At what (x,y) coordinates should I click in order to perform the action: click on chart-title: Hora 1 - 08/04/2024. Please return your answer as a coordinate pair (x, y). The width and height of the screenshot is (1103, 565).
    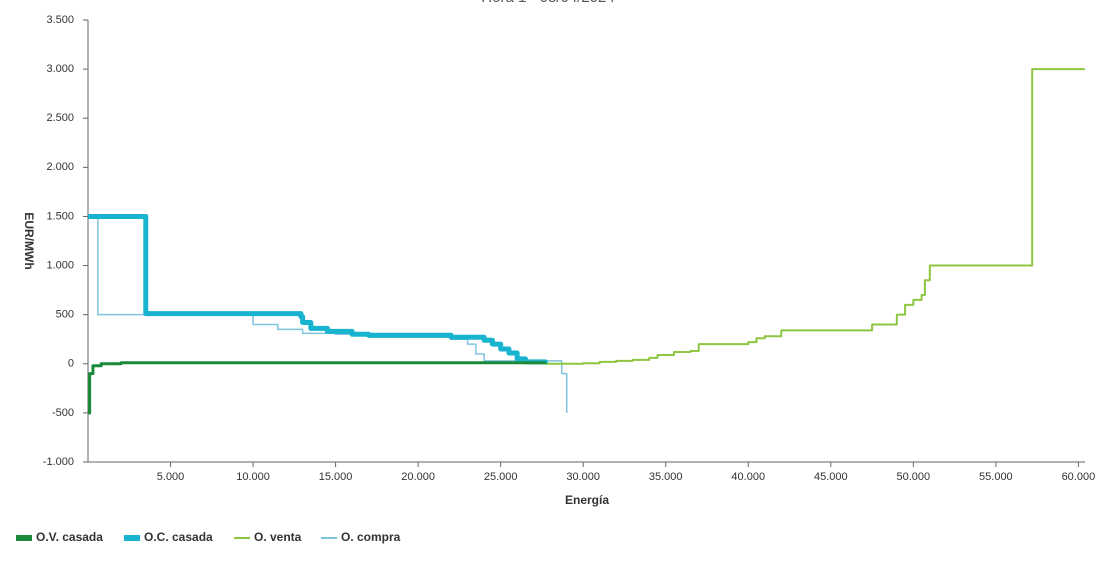
    Looking at the image, I should click on (547, 3).